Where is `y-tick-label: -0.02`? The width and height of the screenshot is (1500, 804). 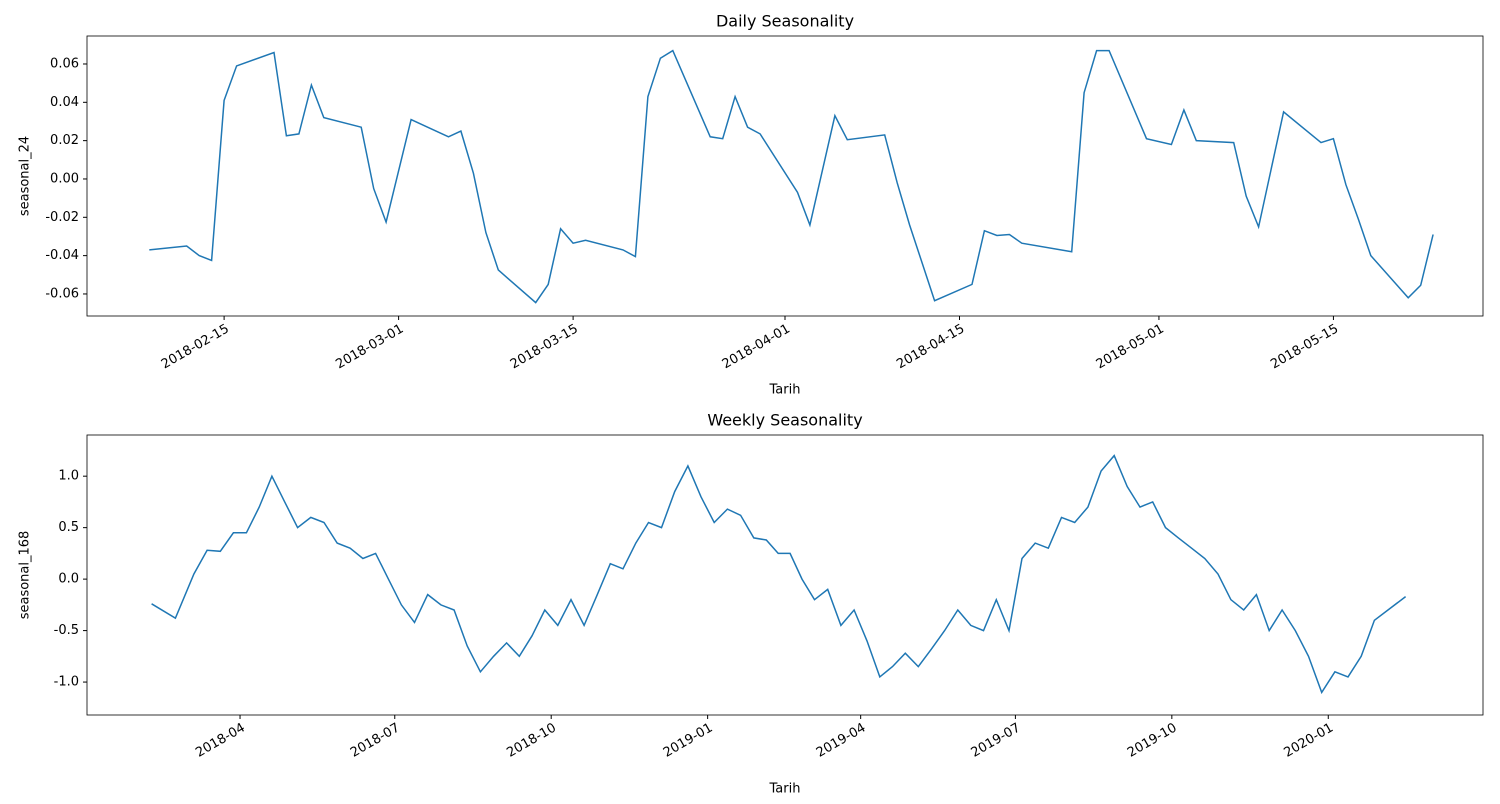
y-tick-label: -0.02 is located at coordinates (62, 217).